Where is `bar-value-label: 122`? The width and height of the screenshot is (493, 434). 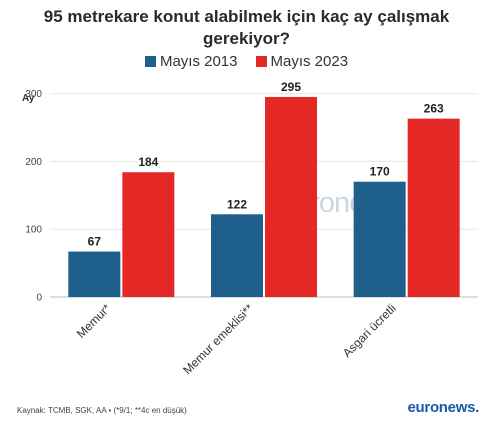
bar-value-label: 122 is located at coordinates (237, 204).